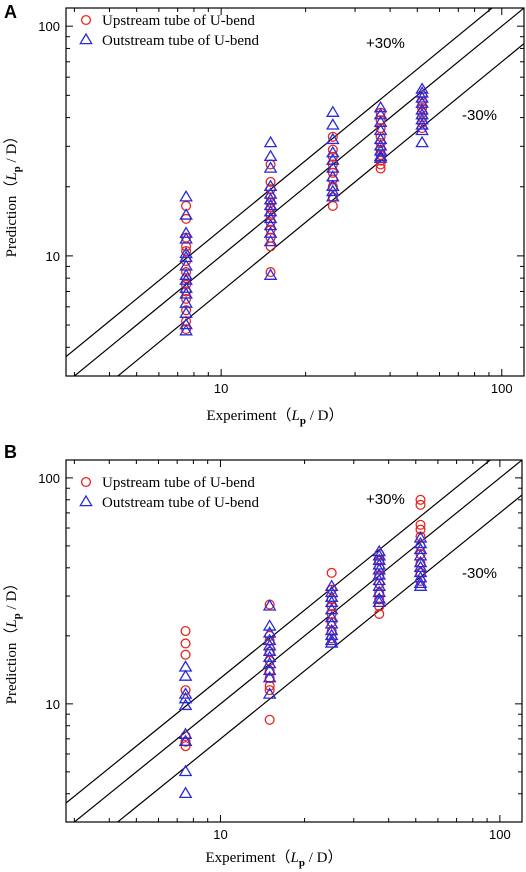 This screenshot has height=872, width=526. What do you see at coordinates (10, 452) in the screenshot?
I see `panel-letter: B` at bounding box center [10, 452].